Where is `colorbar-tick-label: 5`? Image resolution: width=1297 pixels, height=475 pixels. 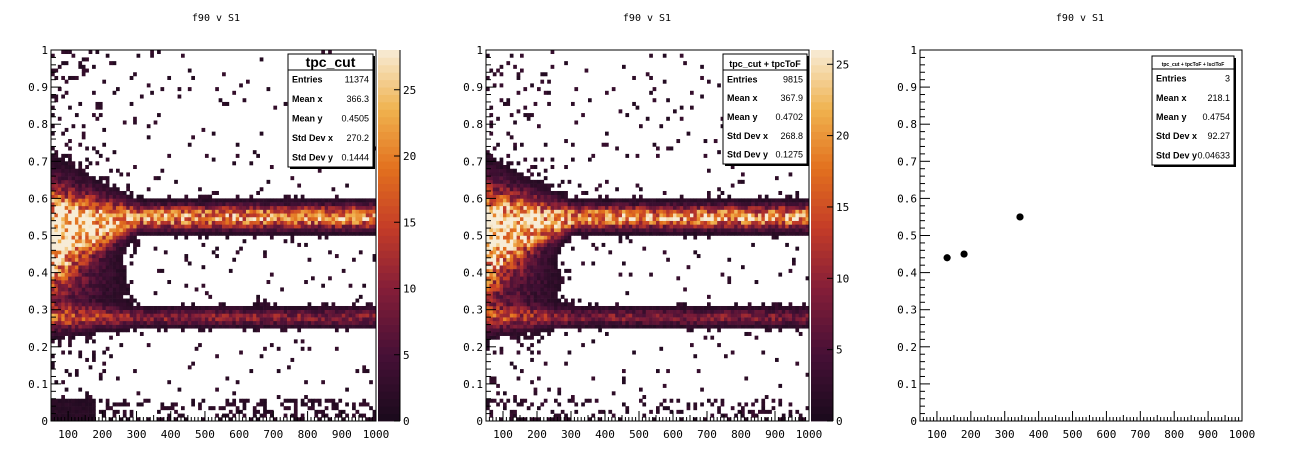
colorbar-tick-label: 5 is located at coordinates (406, 355).